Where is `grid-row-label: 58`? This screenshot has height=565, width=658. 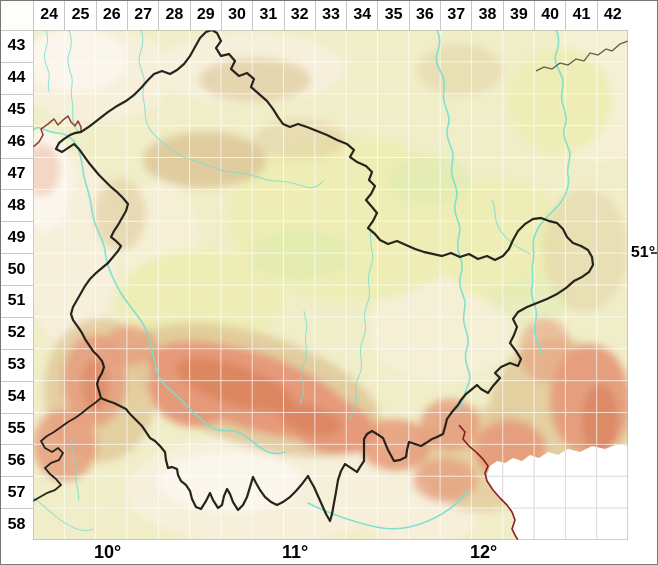 grid-row-label: 58 is located at coordinates (16, 524).